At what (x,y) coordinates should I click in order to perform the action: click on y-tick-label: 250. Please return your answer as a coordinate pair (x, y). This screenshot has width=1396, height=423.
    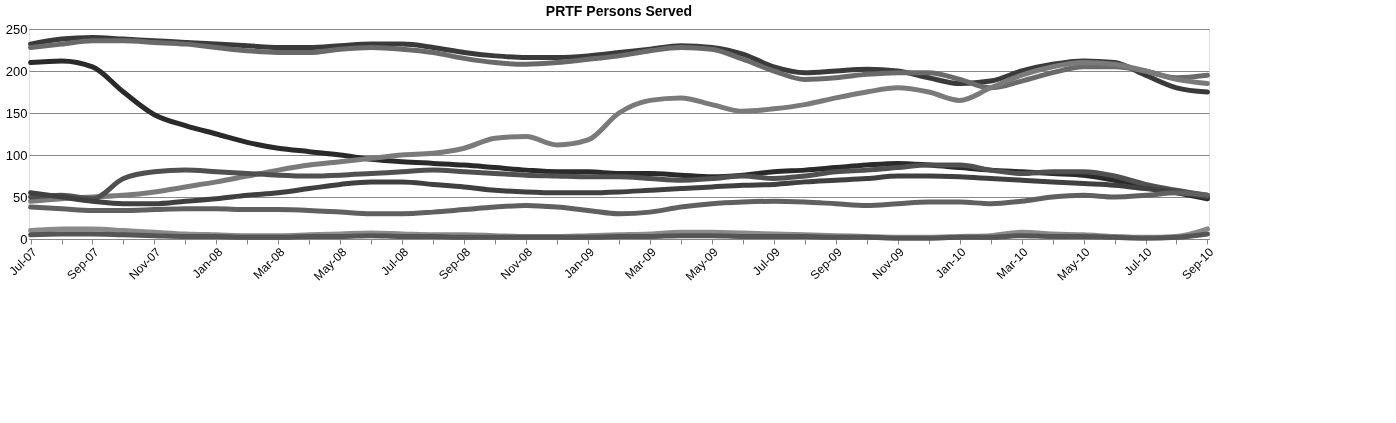
    Looking at the image, I should click on (16, 29).